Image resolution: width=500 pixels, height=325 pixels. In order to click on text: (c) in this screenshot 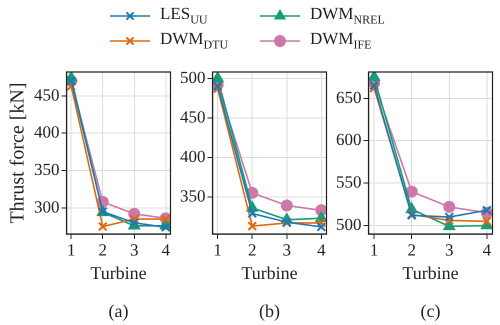, I will do `click(430, 311)`.